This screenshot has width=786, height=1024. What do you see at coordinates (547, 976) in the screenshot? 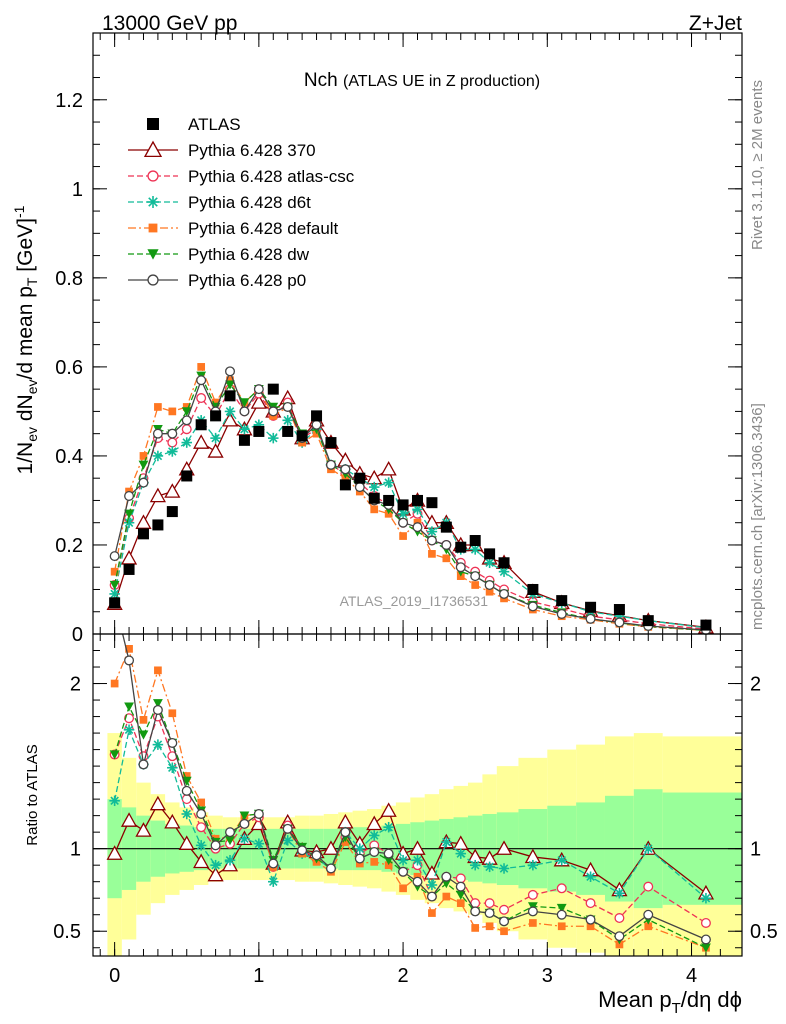
I see `x-tick-label: 3` at bounding box center [547, 976].